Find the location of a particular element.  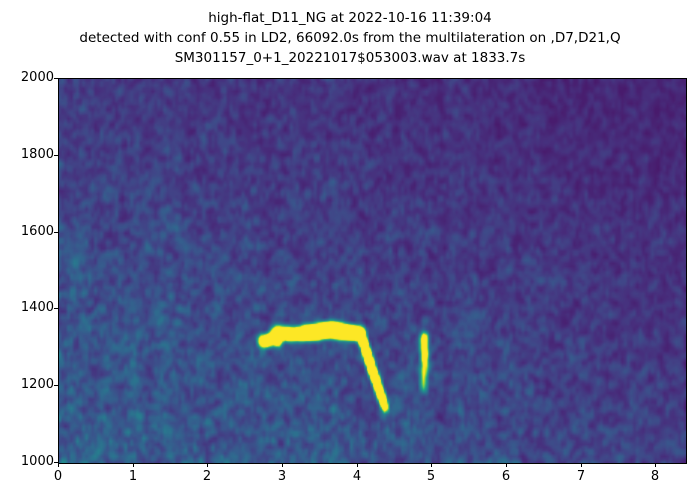

x-tick-label: 1 is located at coordinates (133, 476).